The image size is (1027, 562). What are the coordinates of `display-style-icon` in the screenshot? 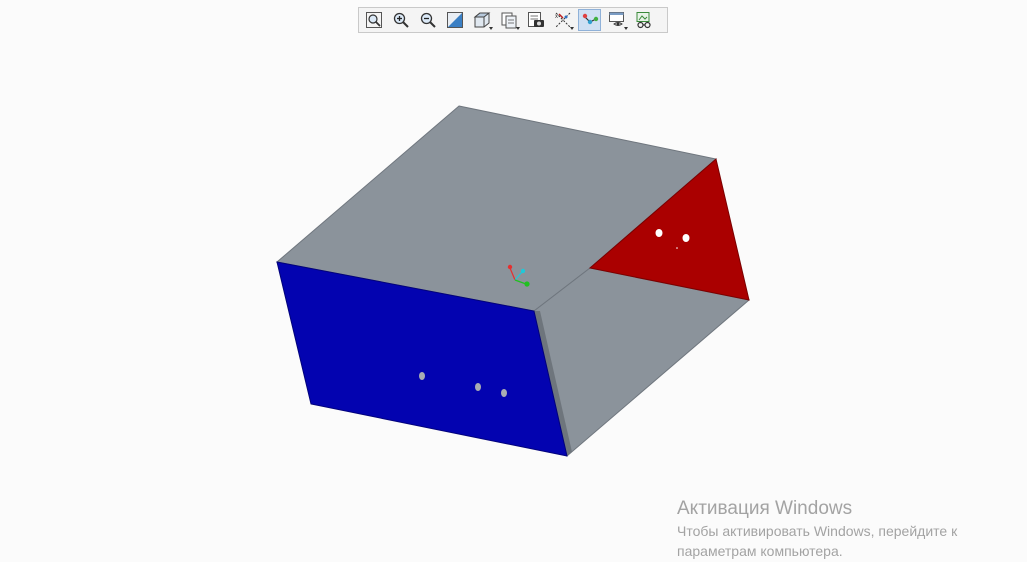 It's located at (481, 20).